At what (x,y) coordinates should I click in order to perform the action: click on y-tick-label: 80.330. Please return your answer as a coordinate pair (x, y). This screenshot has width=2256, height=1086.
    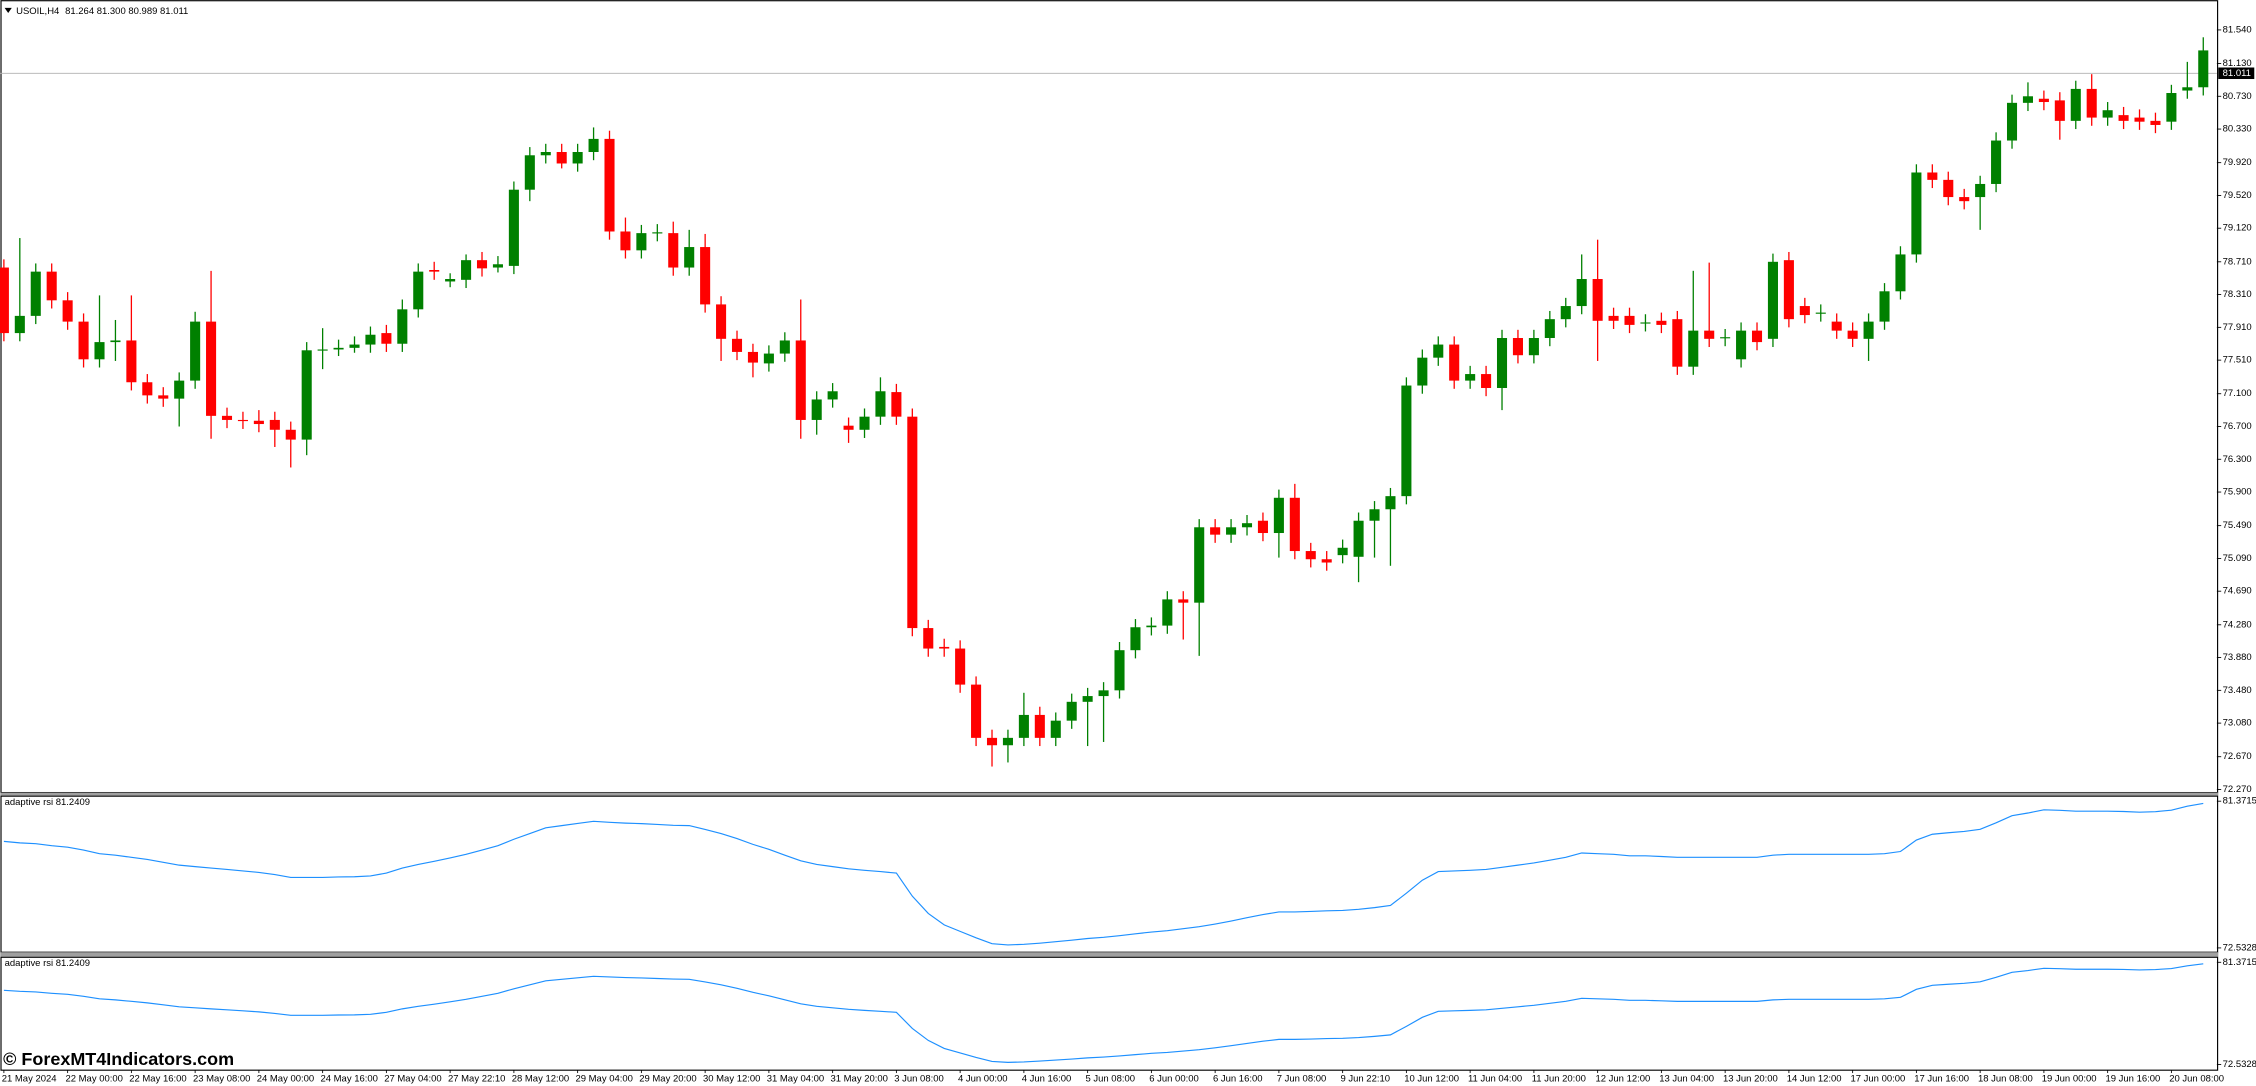
    Looking at the image, I should click on (2237, 129).